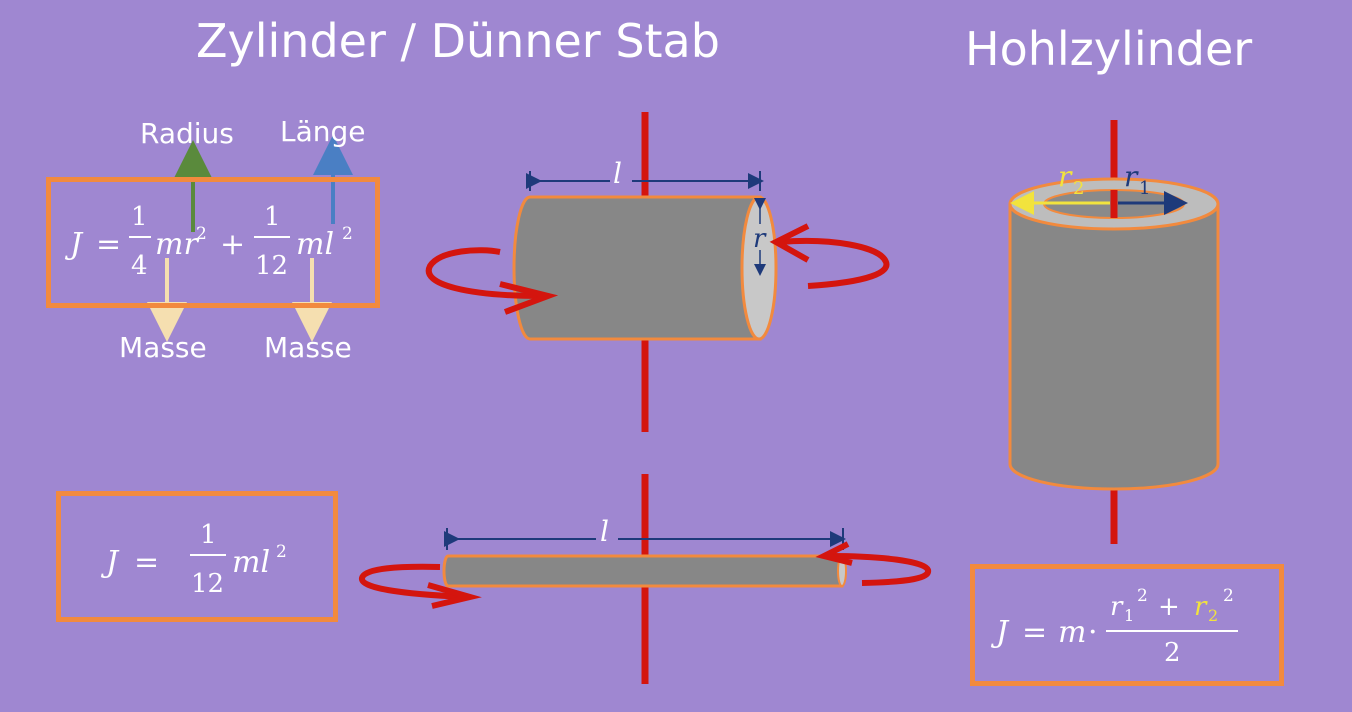 Image resolution: width=1352 pixels, height=712 pixels. What do you see at coordinates (1116, 607) in the screenshot?
I see `numerator-r1: r` at bounding box center [1116, 607].